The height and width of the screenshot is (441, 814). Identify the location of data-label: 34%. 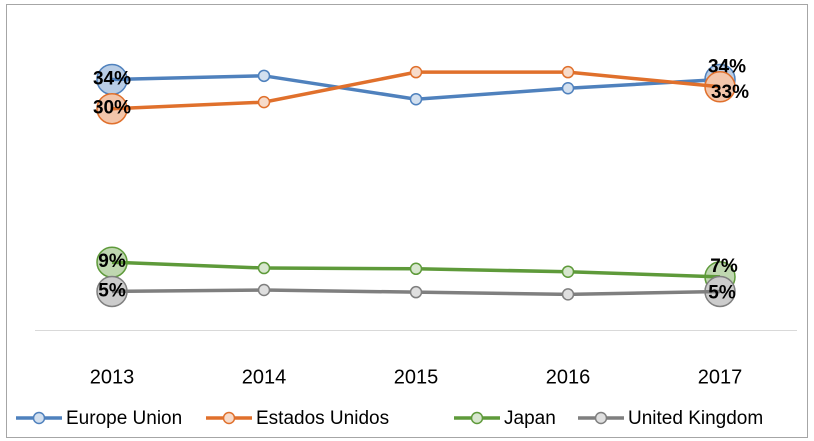
(112, 78).